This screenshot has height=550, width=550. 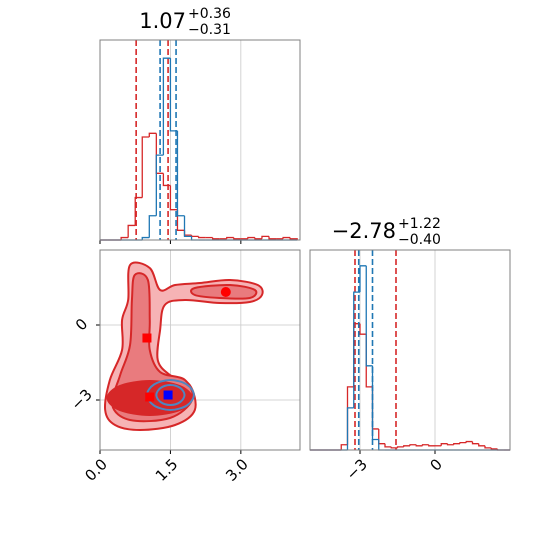 I want to click on contour, so click(x=170, y=395).